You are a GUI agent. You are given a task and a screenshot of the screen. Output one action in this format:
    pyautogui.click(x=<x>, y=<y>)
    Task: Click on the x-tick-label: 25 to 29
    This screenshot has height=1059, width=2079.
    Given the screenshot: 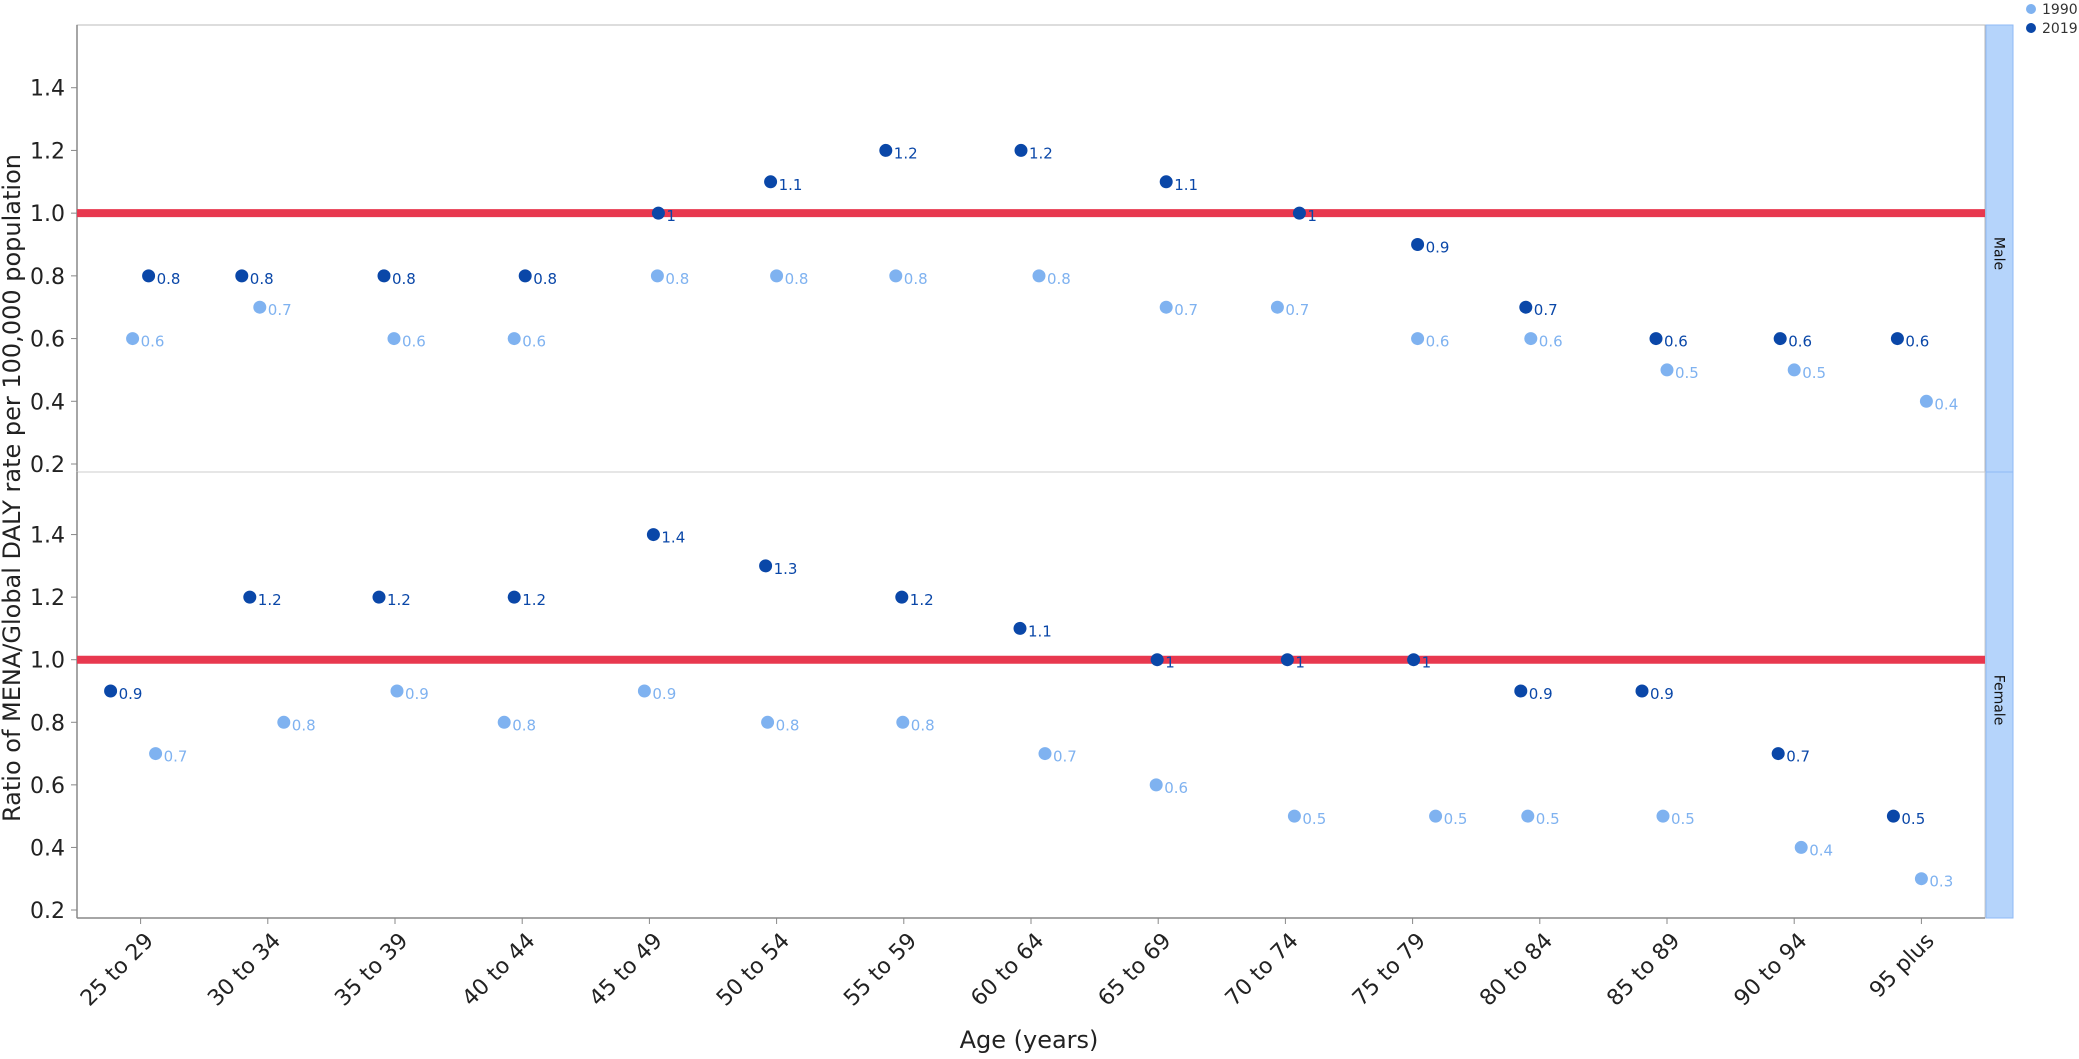 What is the action you would take?
    pyautogui.click(x=117, y=970)
    